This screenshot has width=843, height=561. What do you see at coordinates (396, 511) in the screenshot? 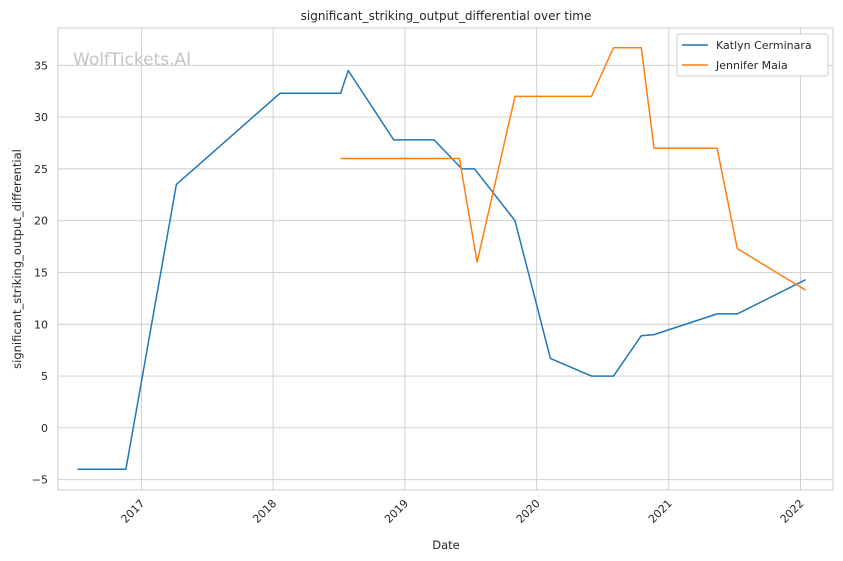
I see `x-tick-label: 2019` at bounding box center [396, 511].